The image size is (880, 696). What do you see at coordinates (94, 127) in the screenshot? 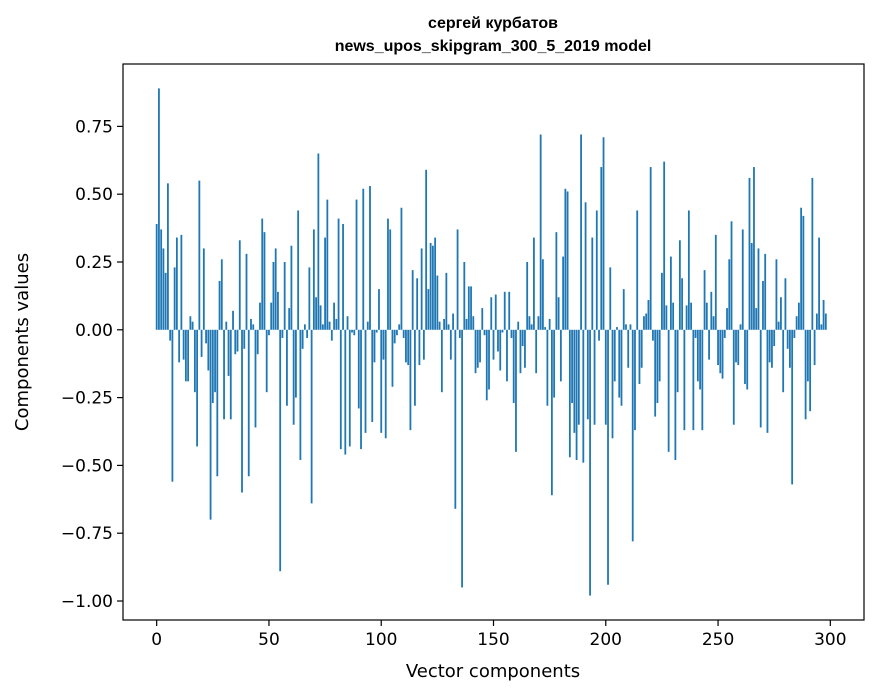
I see `y-tick-label: 0.75` at bounding box center [94, 127].